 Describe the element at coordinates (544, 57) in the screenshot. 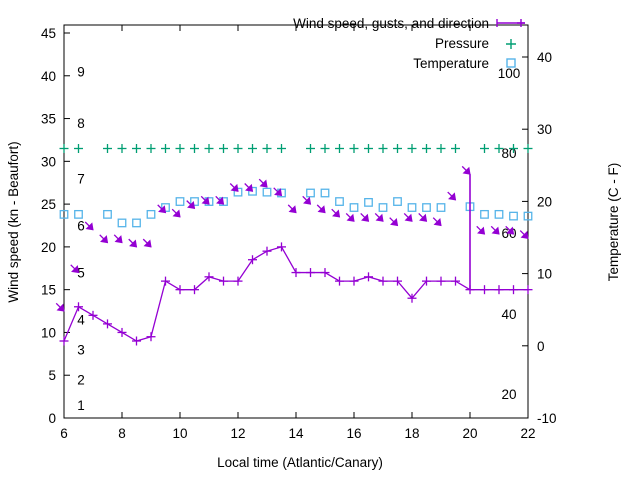

I see `y2-tick-label: 40` at that location.